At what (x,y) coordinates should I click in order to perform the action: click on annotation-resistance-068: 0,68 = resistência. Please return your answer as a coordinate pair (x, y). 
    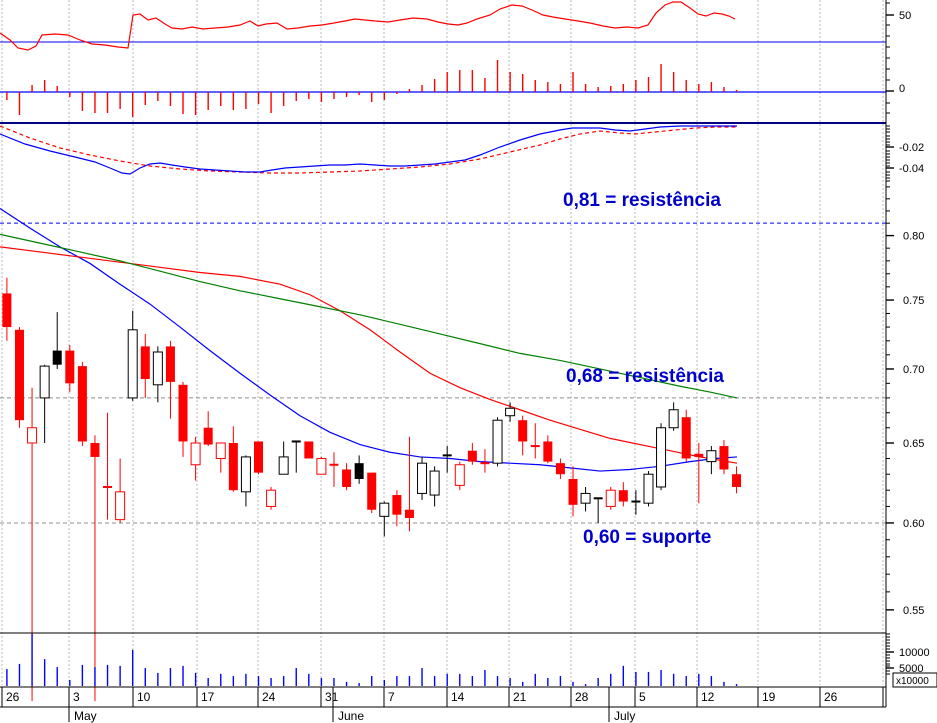
    Looking at the image, I should click on (645, 376).